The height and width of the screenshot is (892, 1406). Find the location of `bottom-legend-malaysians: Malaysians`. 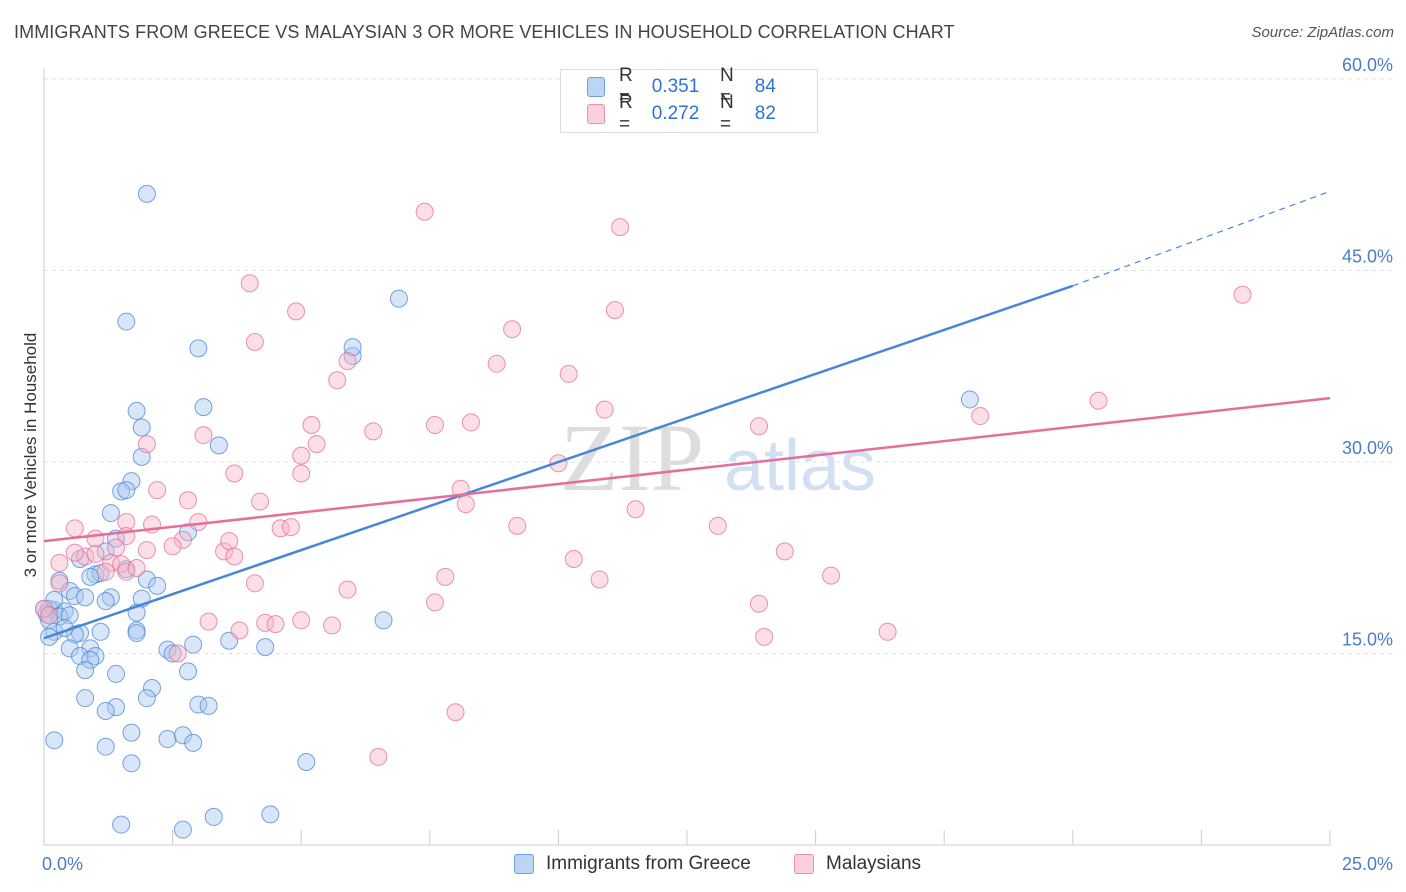

bottom-legend-malaysians: Malaysians is located at coordinates (857, 864).